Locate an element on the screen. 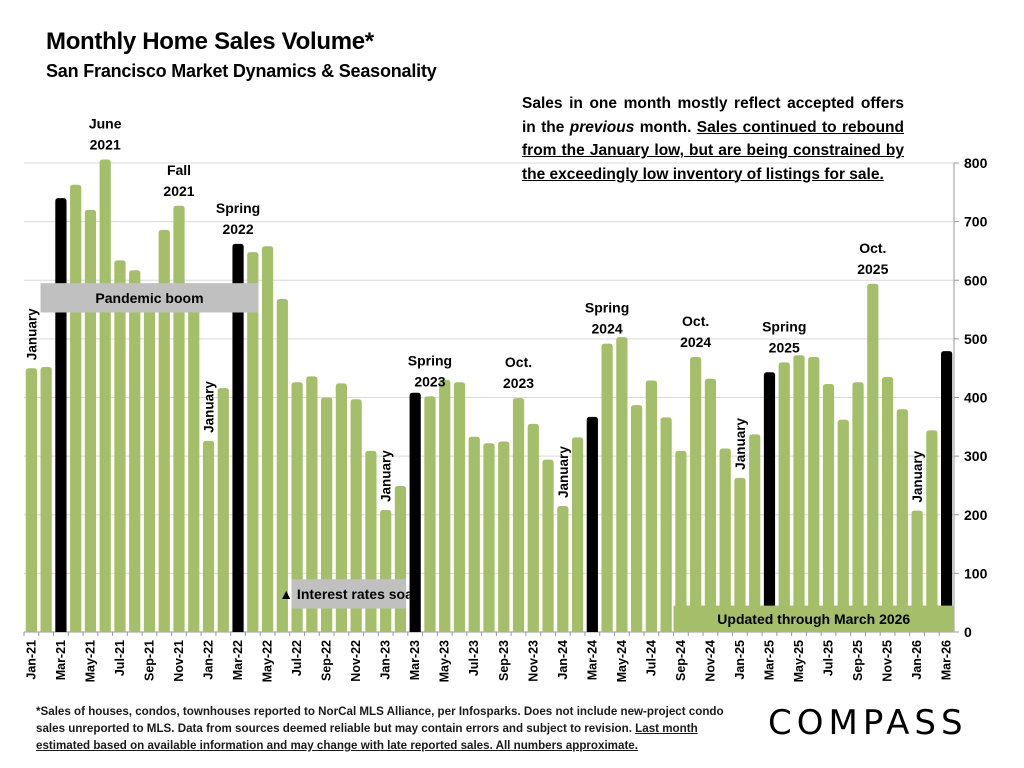 The width and height of the screenshot is (1024, 768). y-tick-label: 0 is located at coordinates (968, 632).